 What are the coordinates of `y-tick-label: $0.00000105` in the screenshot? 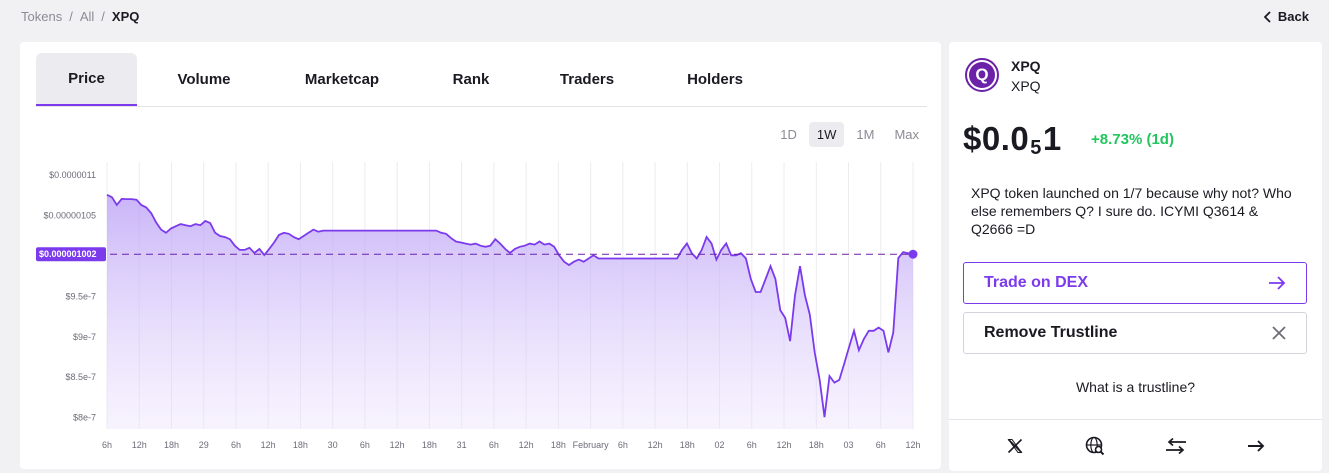 It's located at (69, 215).